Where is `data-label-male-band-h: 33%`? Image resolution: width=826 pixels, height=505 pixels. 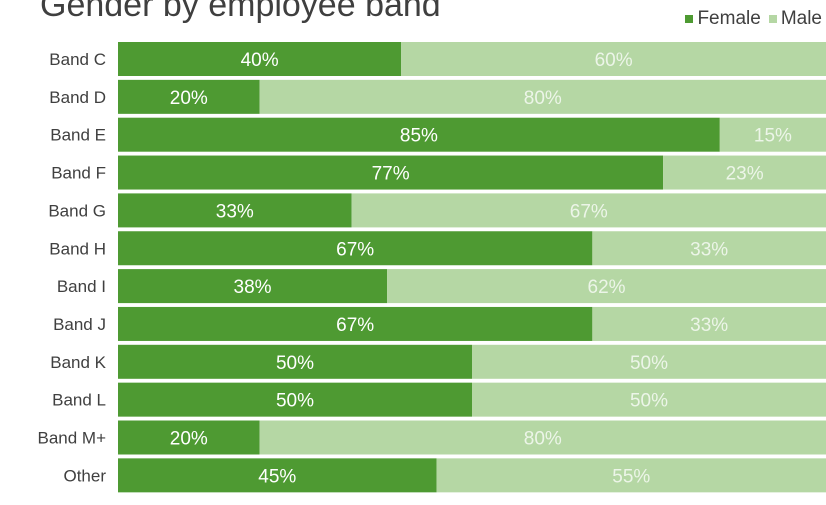
data-label-male-band-h: 33% is located at coordinates (709, 249).